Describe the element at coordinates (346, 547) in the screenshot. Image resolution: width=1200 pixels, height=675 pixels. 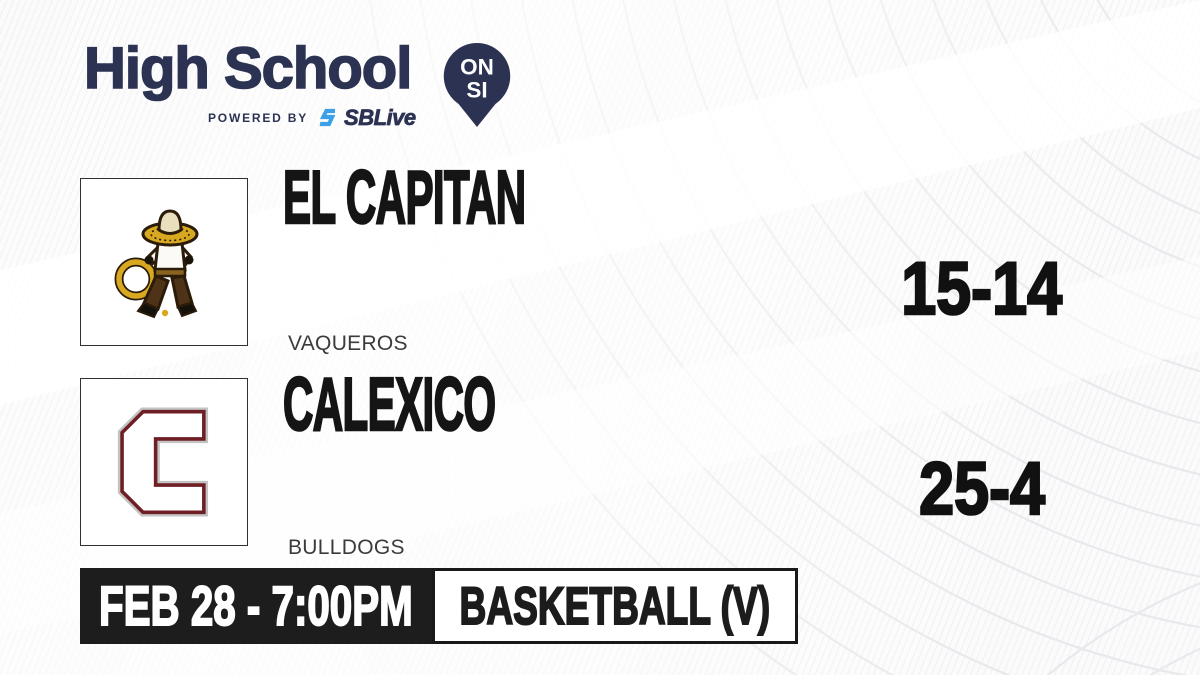
I see `team-mascot-label: BULLDOGS` at that location.